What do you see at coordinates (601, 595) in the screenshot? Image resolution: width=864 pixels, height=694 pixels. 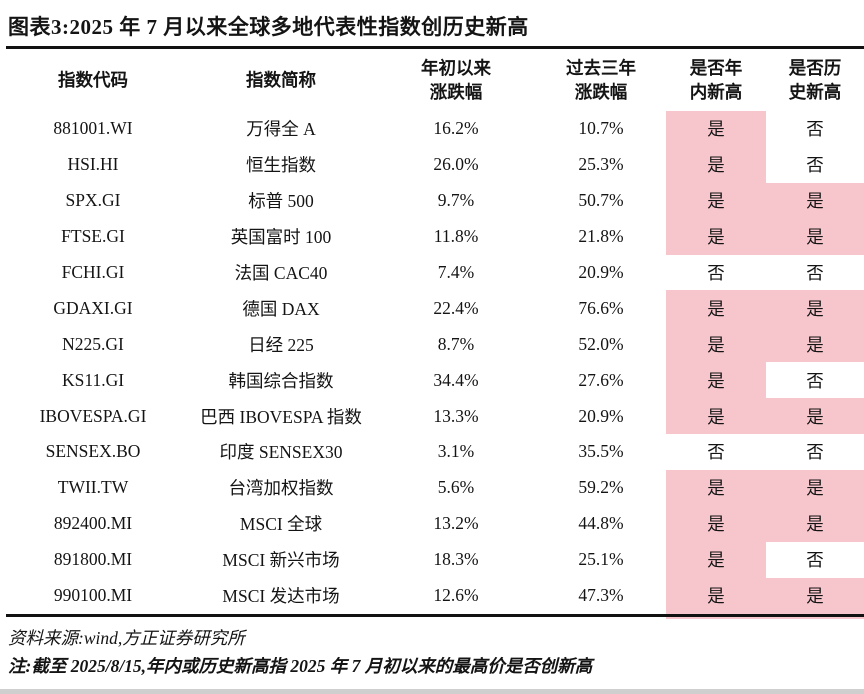 I see `three-year-change: 47.3%` at bounding box center [601, 595].